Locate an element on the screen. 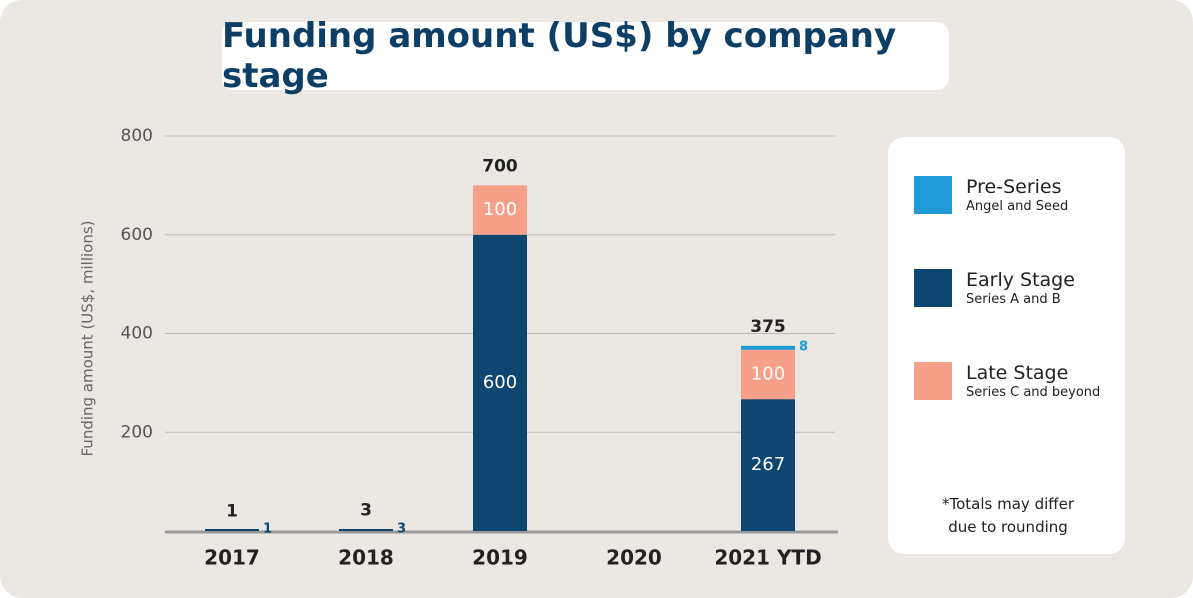 The image size is (1193, 598). y-tick-label: 800 is located at coordinates (137, 136).